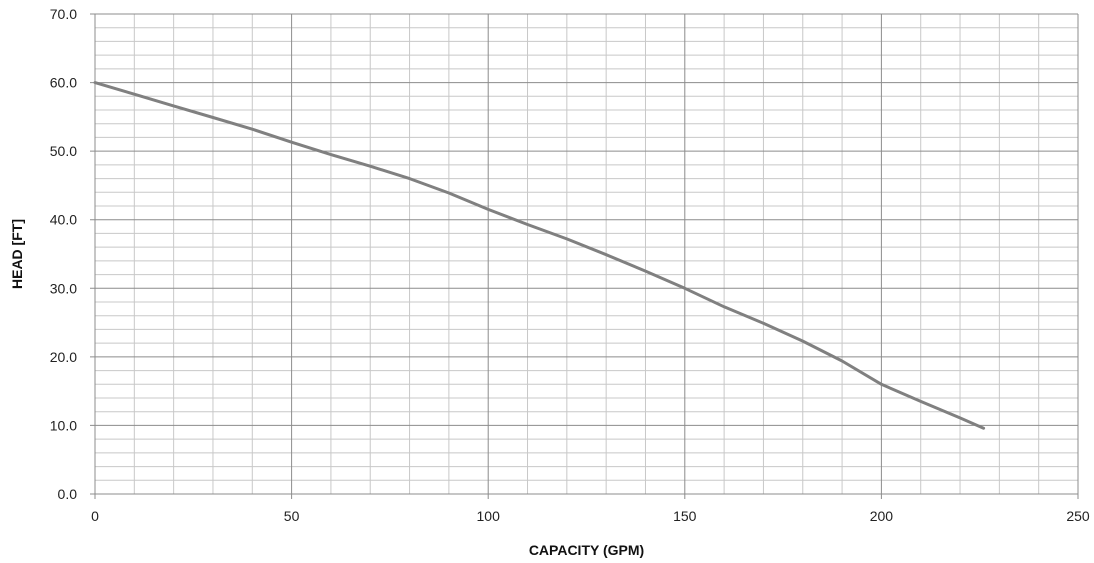 The image size is (1094, 563). I want to click on y-axis-title: HEAD [FT], so click(17, 254).